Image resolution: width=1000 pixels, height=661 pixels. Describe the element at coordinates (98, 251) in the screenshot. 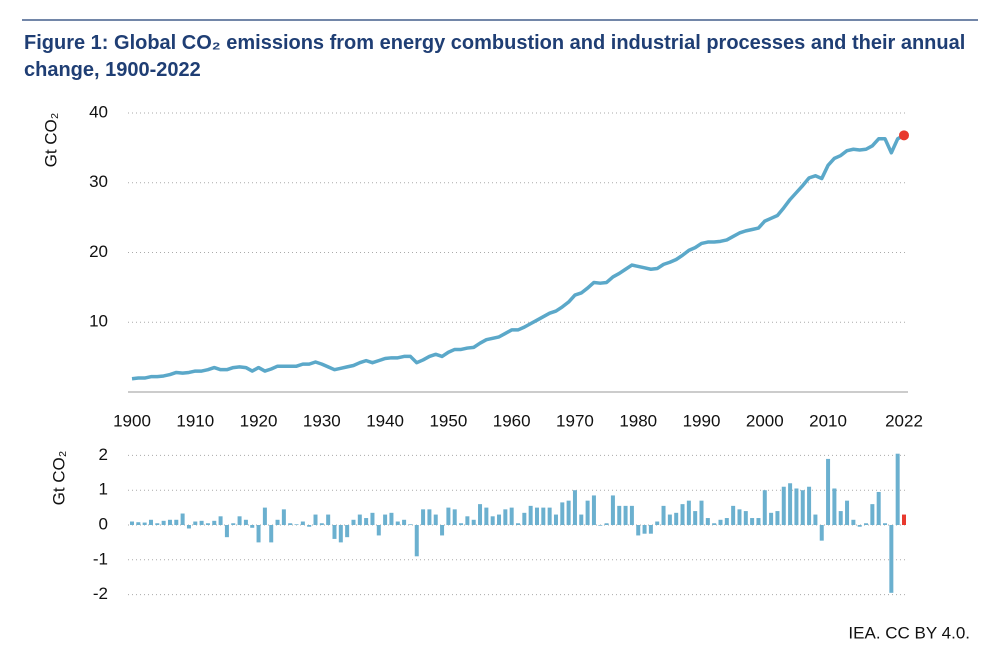

I see `y-tick-label: 20` at that location.